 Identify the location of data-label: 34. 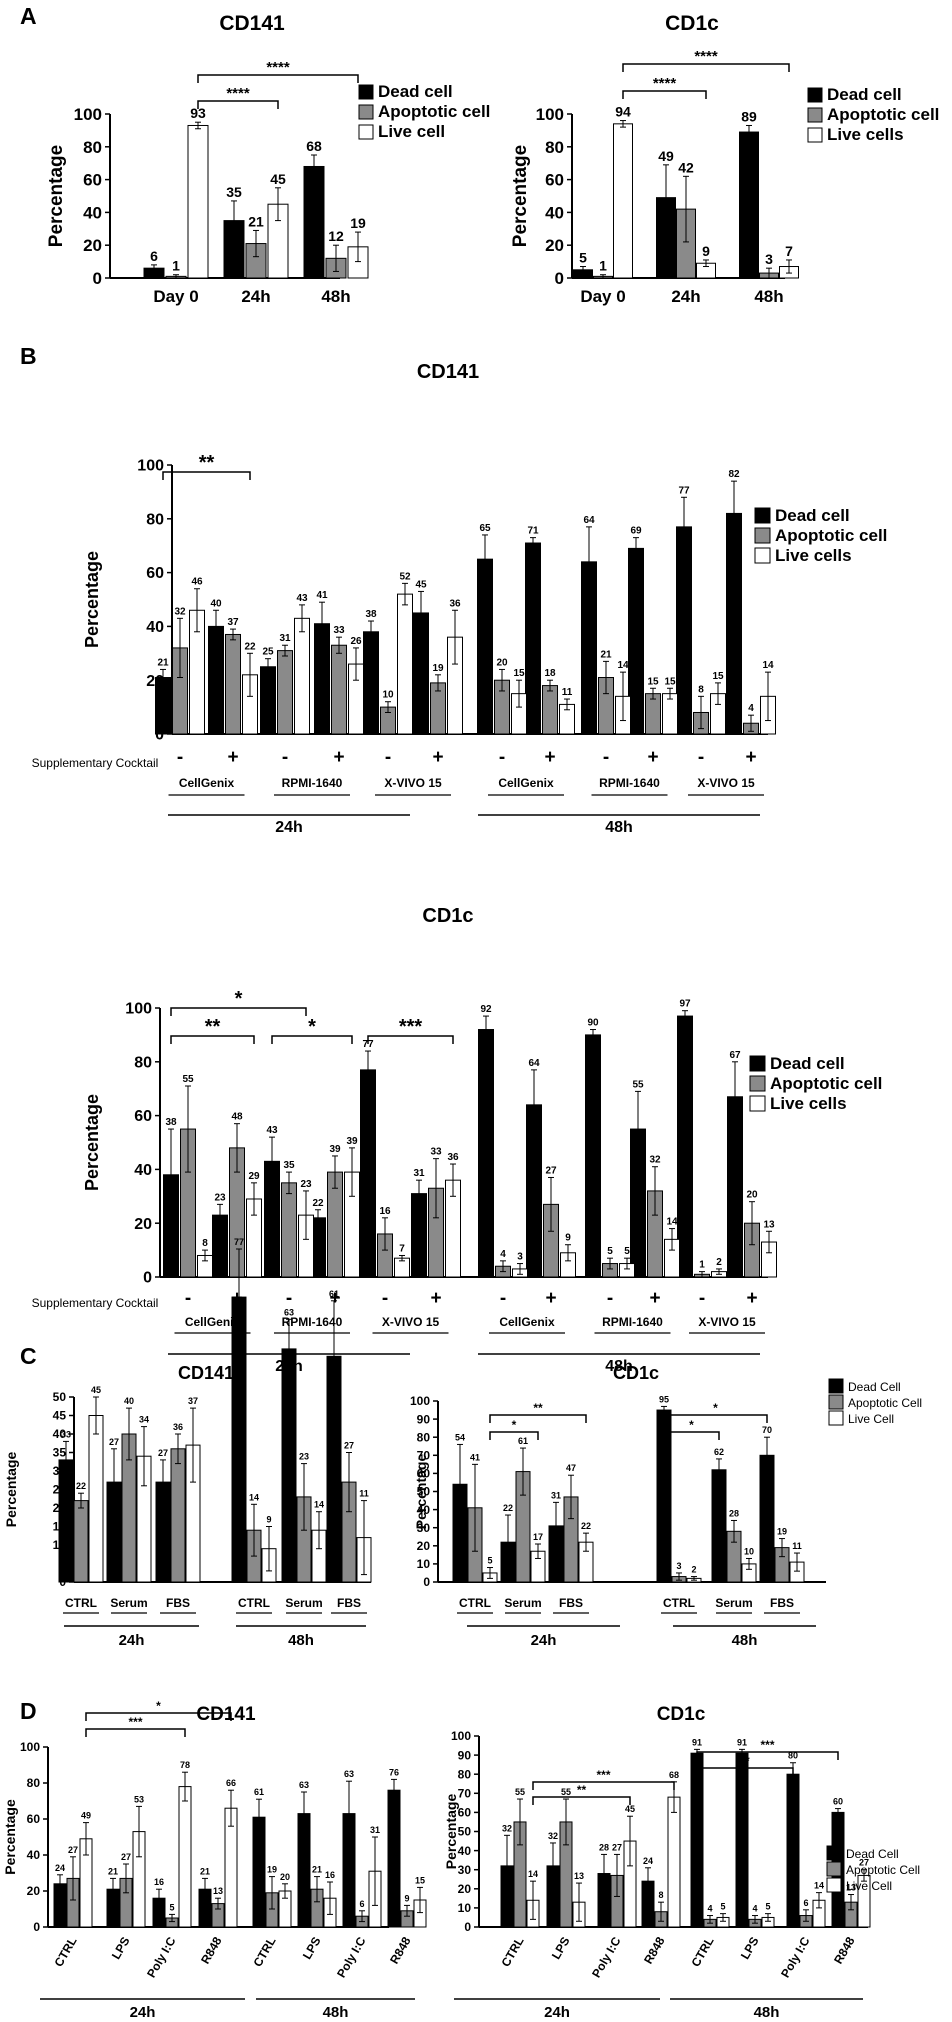
(144, 1420).